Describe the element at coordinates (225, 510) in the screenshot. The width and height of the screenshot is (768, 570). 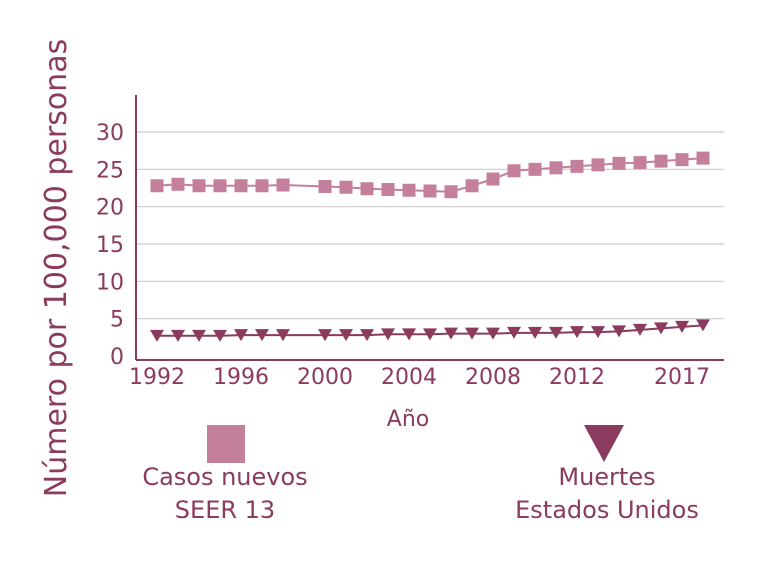
I see `legend-casos-line2: SEER 13` at that location.